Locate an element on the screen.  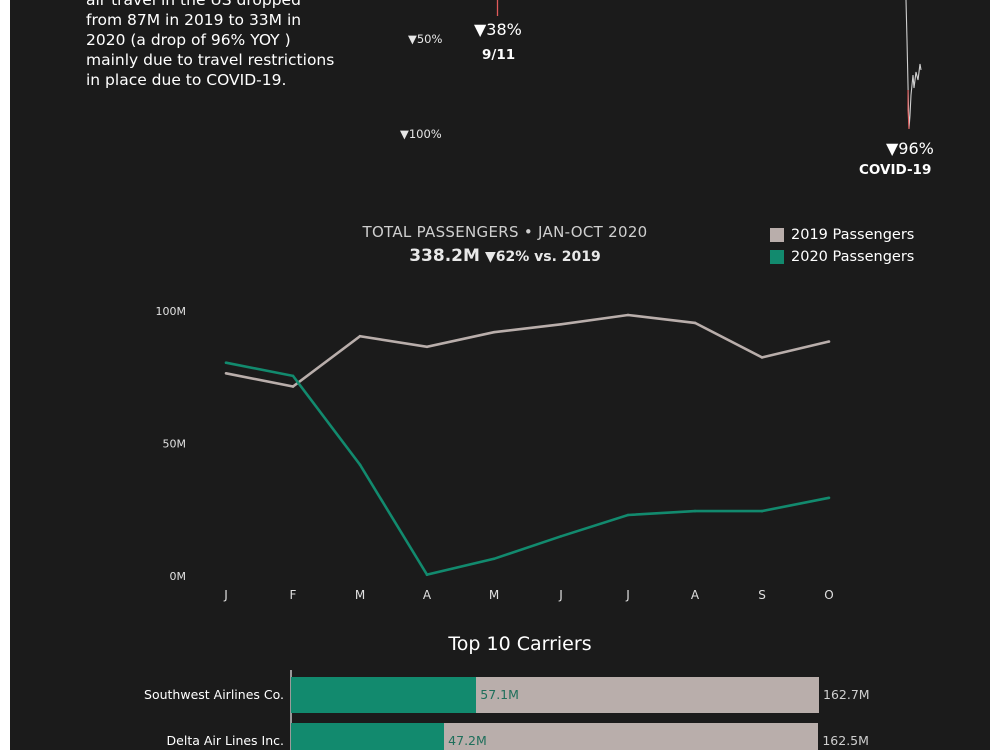
event-911-pct: ▼38% is located at coordinates (498, 29).